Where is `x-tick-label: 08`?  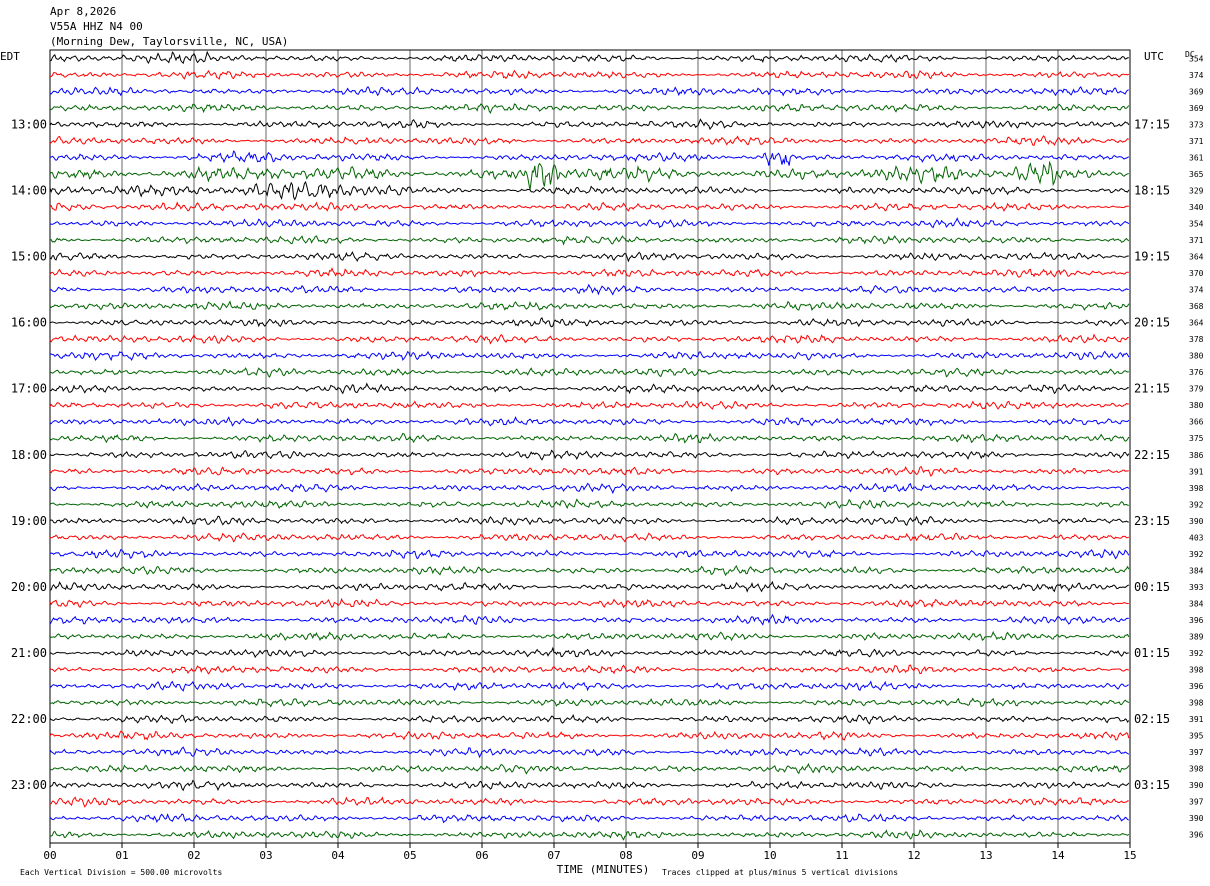 x-tick-label: 08 is located at coordinates (625, 855).